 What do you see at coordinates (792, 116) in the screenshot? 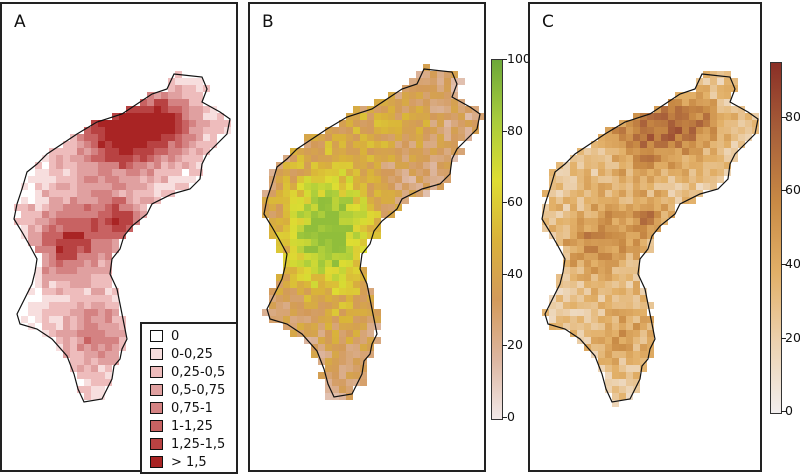
I see `colorbar-c-tick-80: 80` at bounding box center [792, 116].